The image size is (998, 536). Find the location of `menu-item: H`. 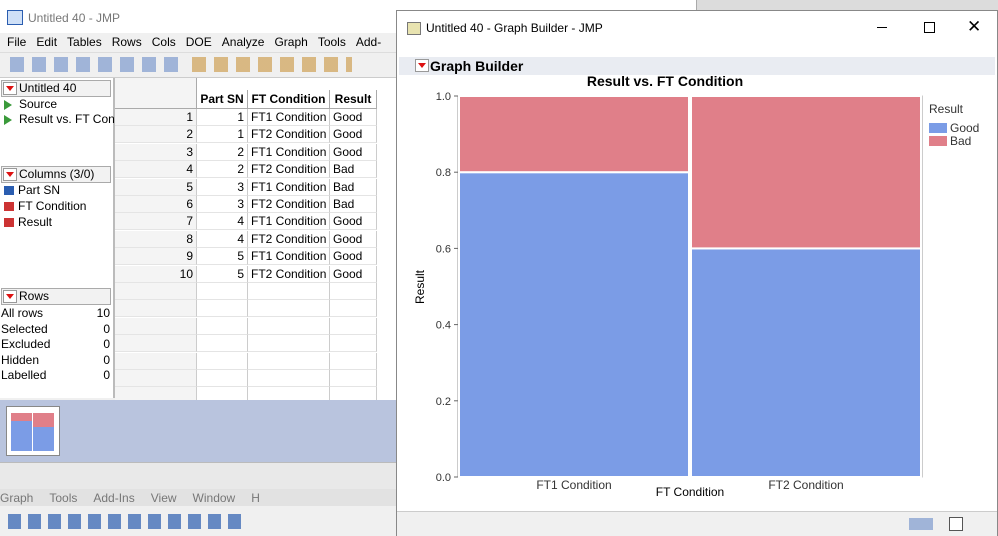

menu-item: H is located at coordinates (255, 498).